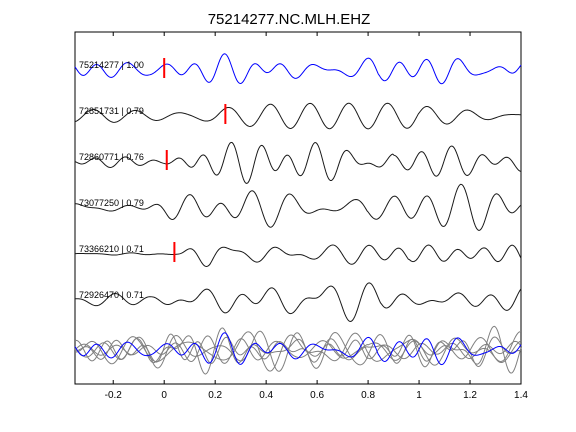  What do you see at coordinates (289, 19) in the screenshot?
I see `chart-title: 75214277.NC.MLH.EHZ` at bounding box center [289, 19].